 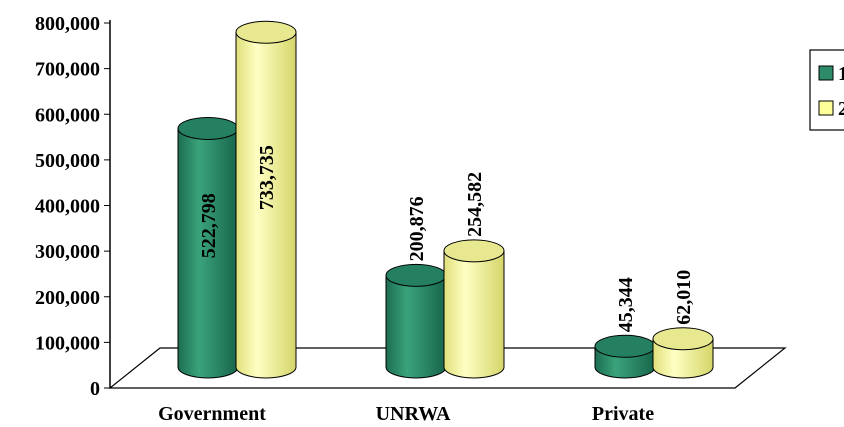 What do you see at coordinates (267, 177) in the screenshot?
I see `data-label: 733,735` at bounding box center [267, 177].